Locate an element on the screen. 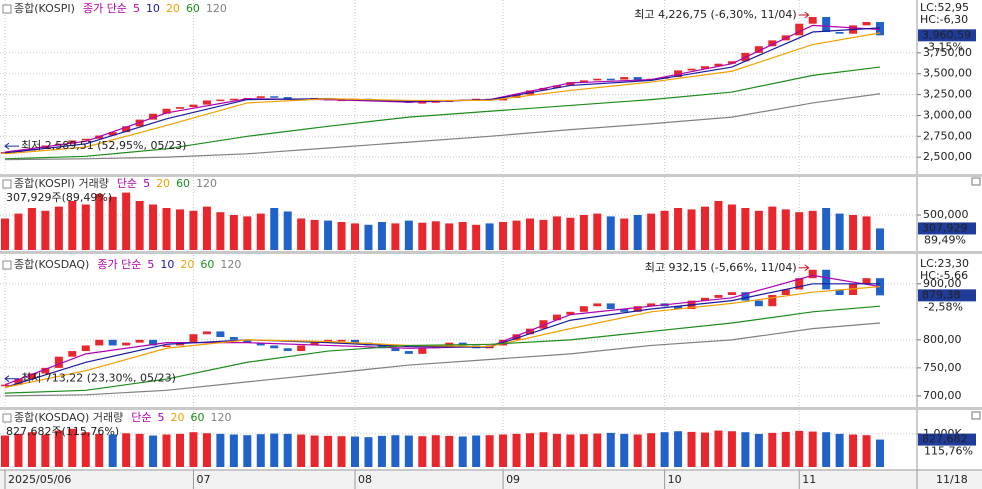 The image size is (982, 489). moving-average is located at coordinates (442, 127).